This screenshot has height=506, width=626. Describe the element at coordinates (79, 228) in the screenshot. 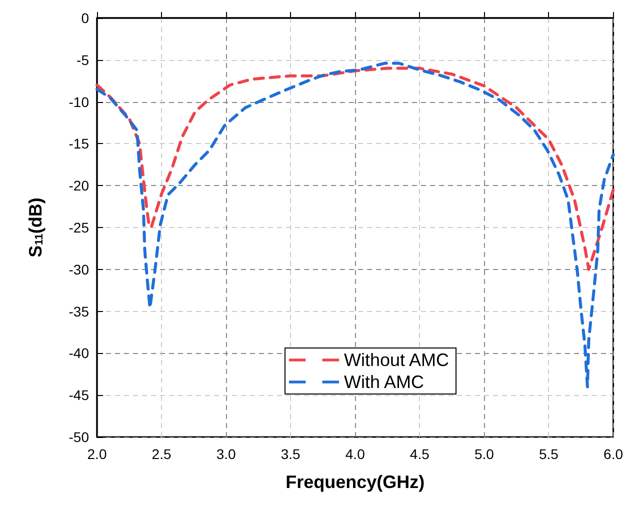

I see `y-tick-label: -25` at that location.